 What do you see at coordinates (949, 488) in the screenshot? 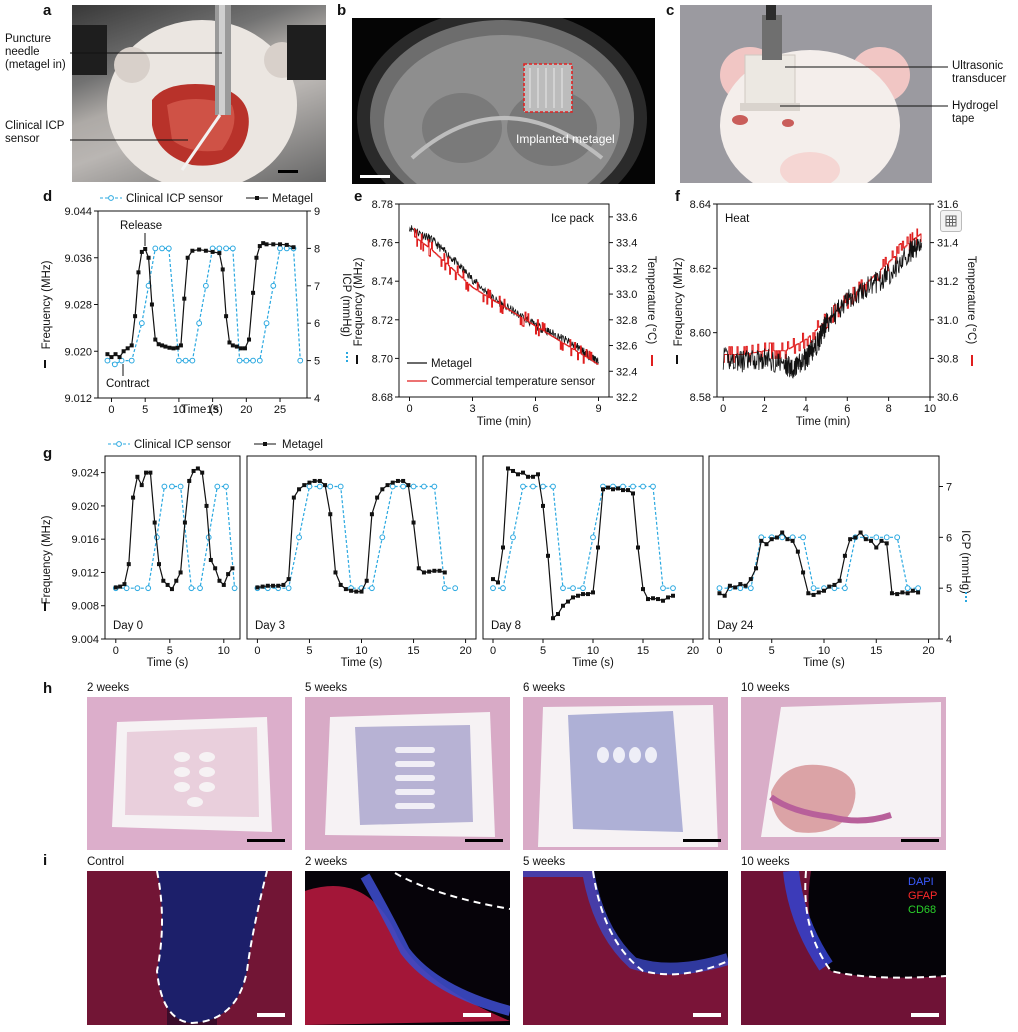
I see `g-y2tick-label: 7` at bounding box center [949, 488].